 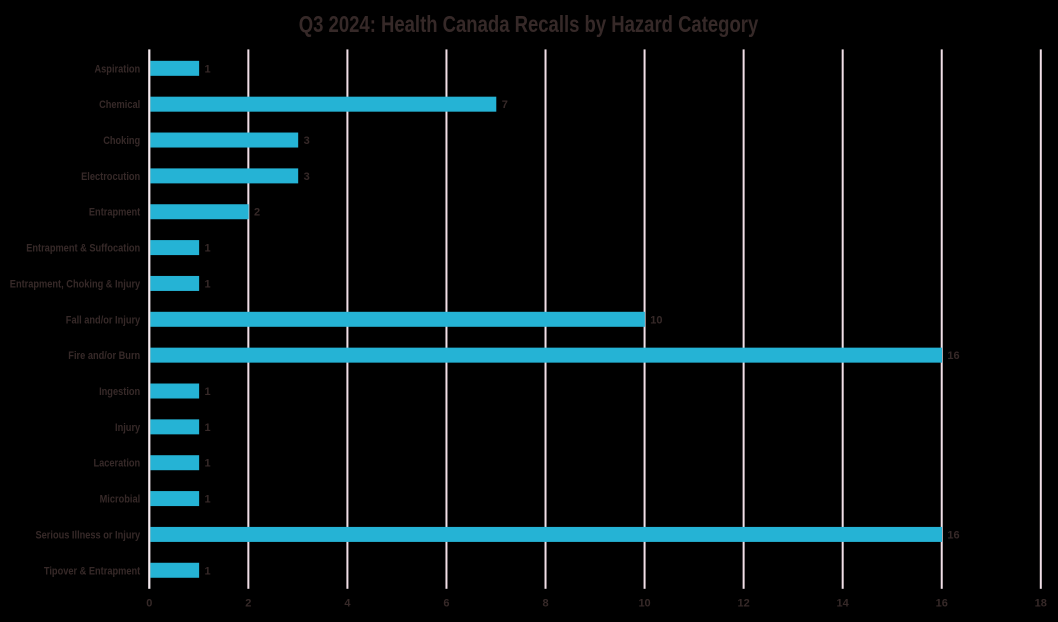 I want to click on svg-text: Electrocution, so click(x=110, y=177).